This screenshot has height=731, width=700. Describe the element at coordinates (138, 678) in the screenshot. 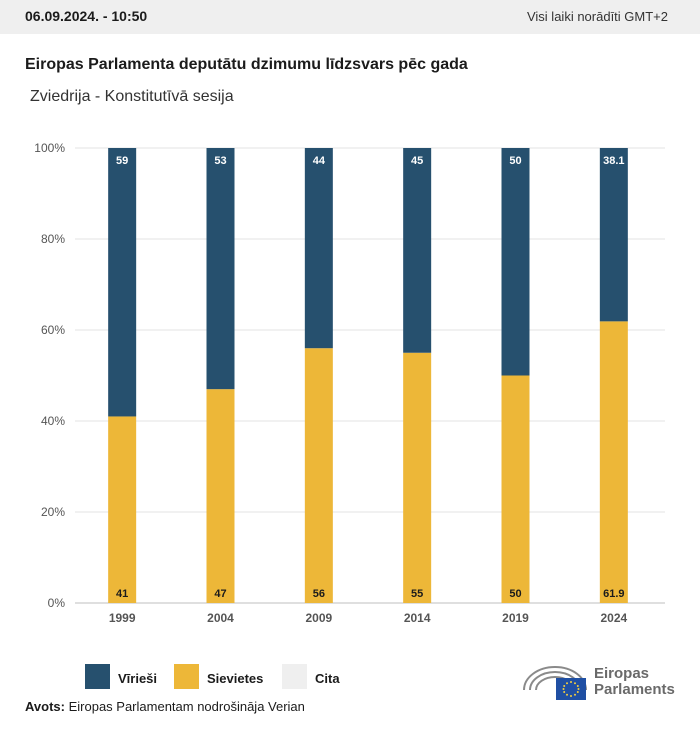

I see `legend-label-men: Vīrieši` at that location.